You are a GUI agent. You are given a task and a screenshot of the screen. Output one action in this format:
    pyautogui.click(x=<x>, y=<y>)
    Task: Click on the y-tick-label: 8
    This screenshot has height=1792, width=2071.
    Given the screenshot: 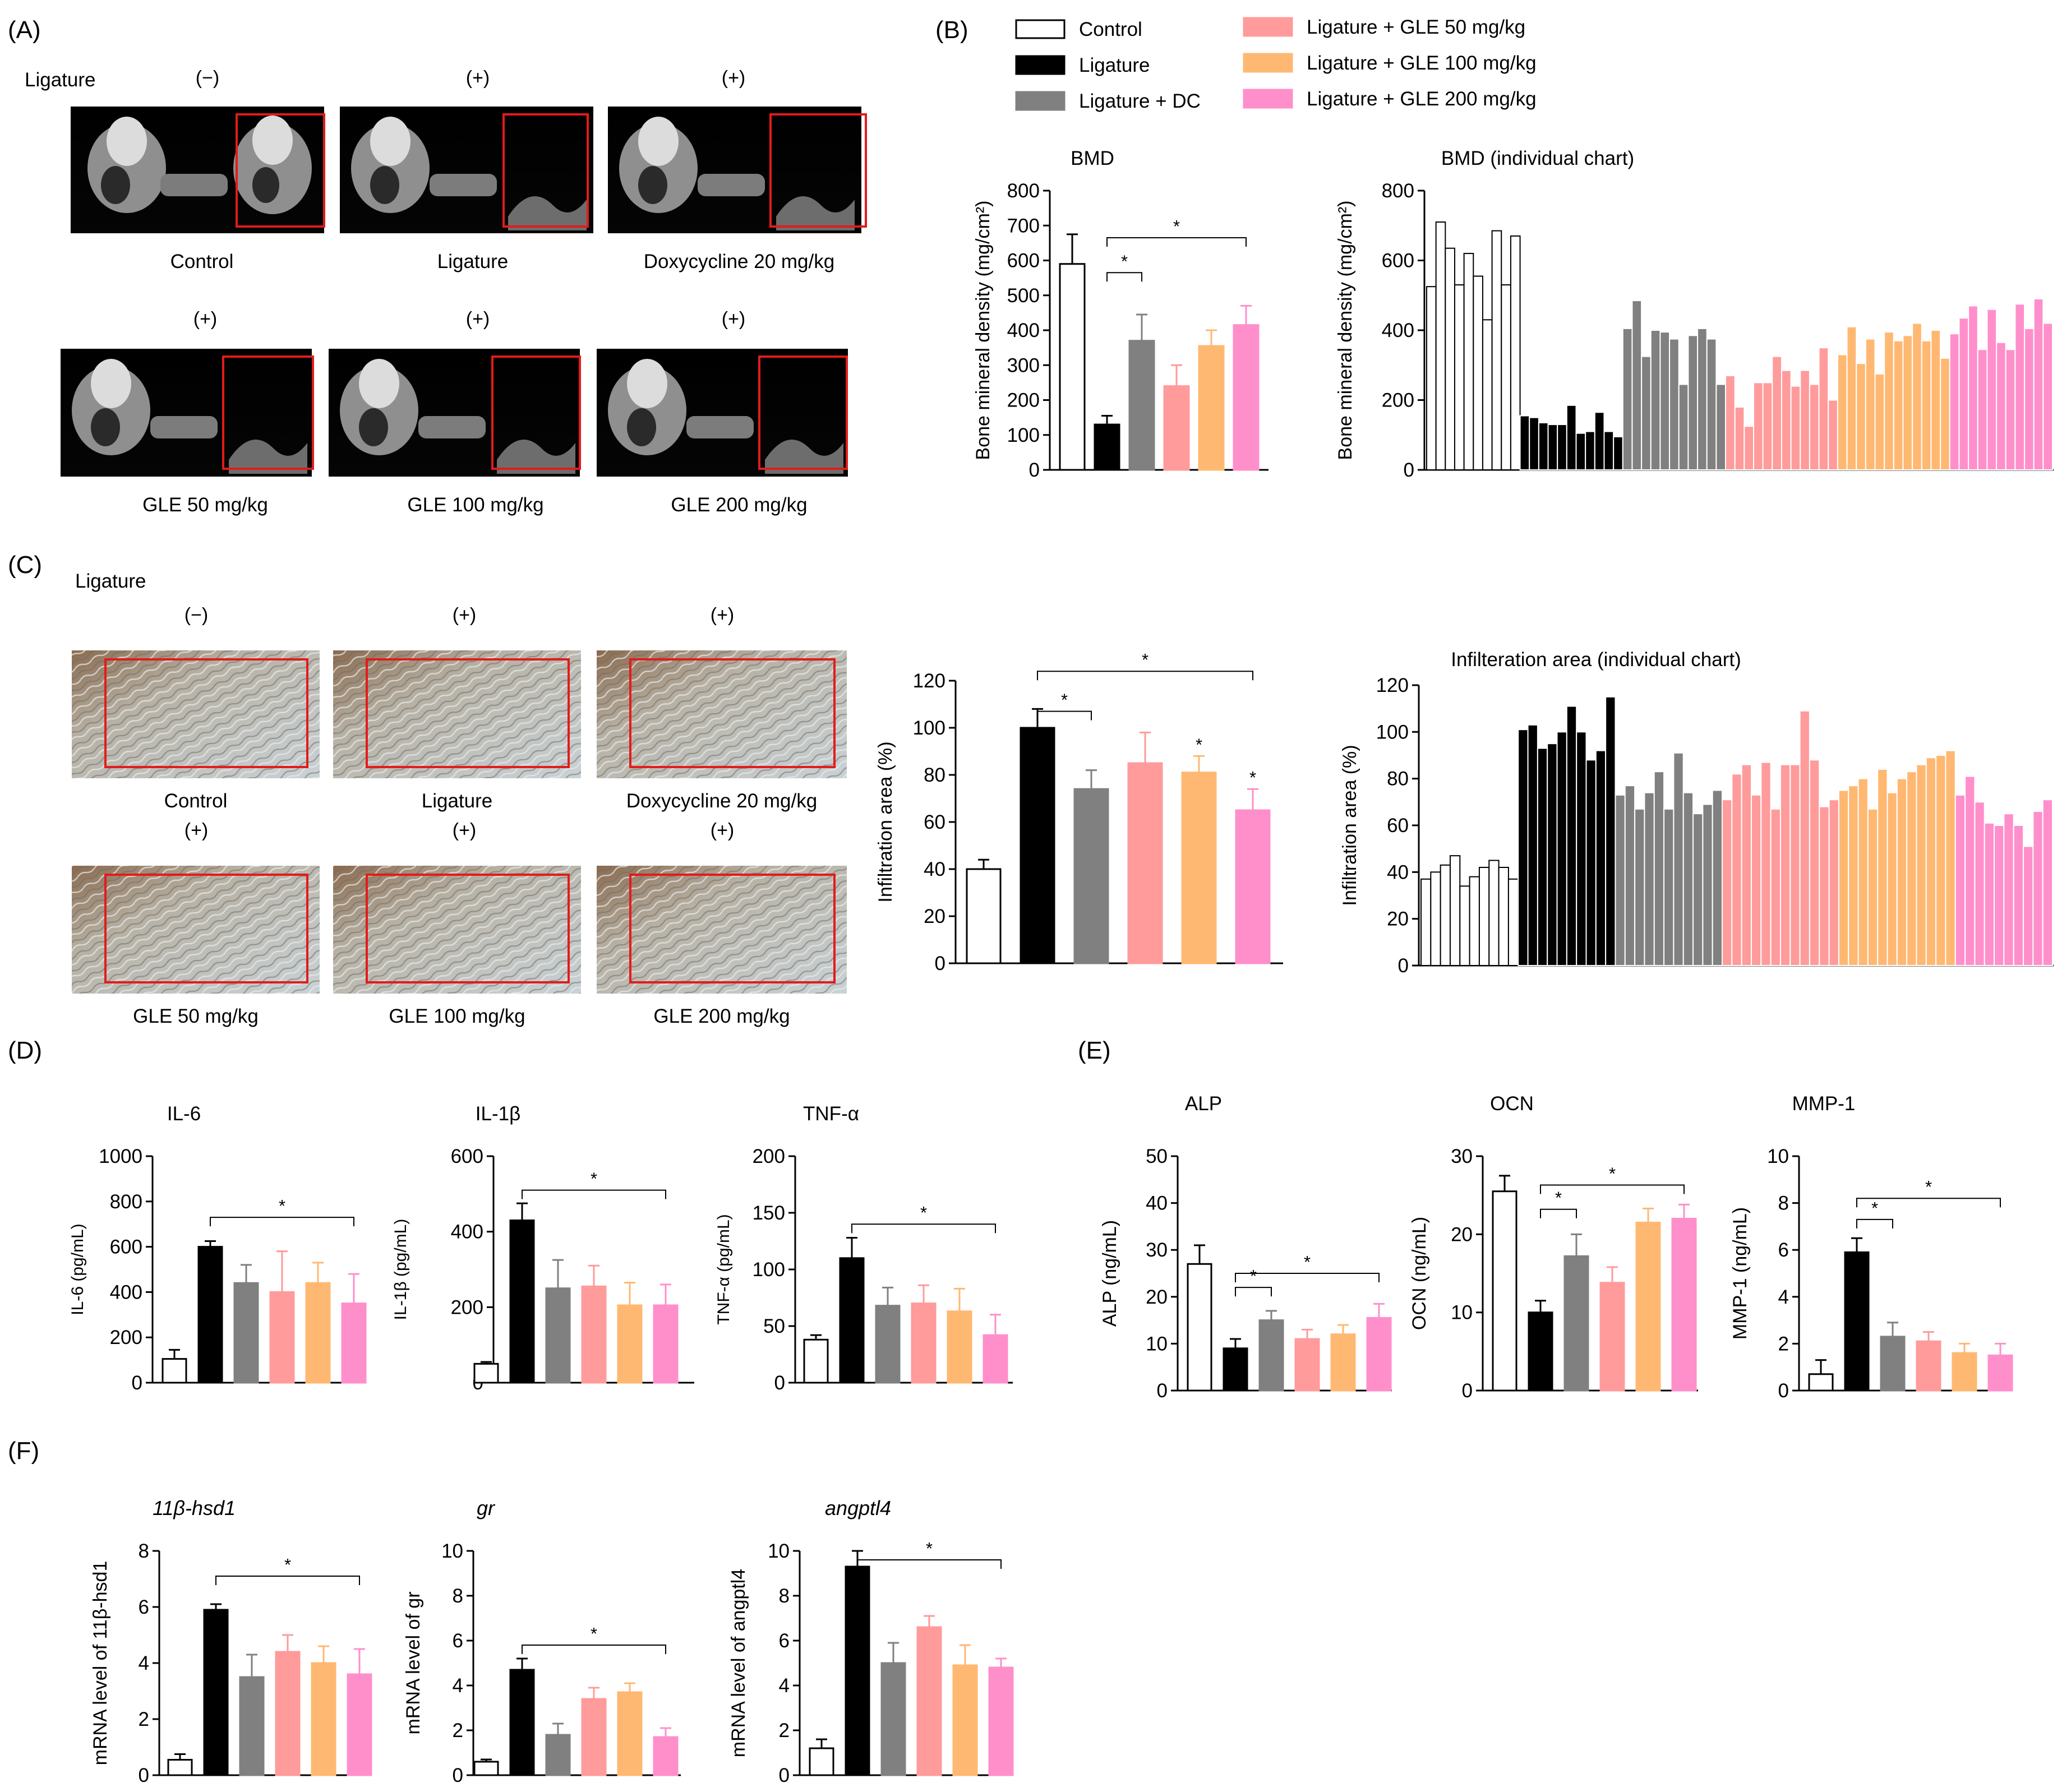 What is the action you would take?
    pyautogui.click(x=458, y=1596)
    